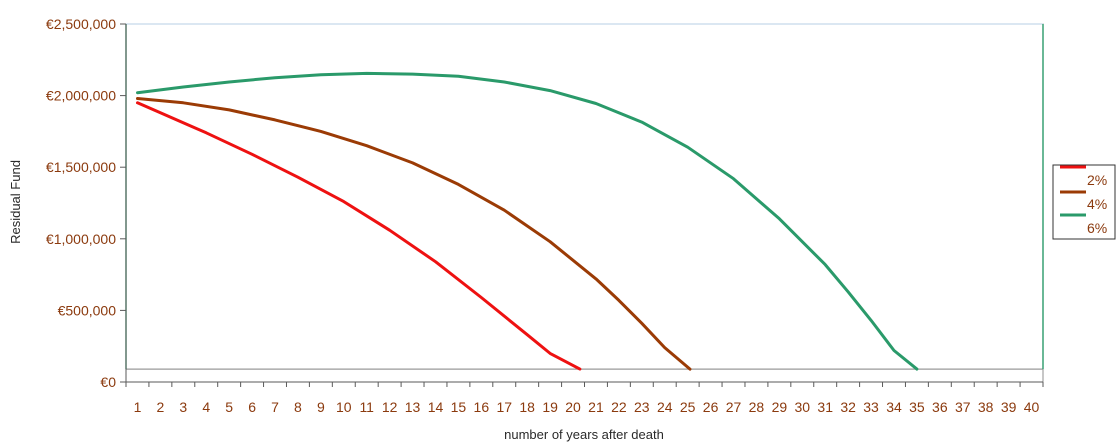 Image resolution: width=1116 pixels, height=443 pixels. Describe the element at coordinates (848, 407) in the screenshot. I see `x-tick-label: 32` at that location.